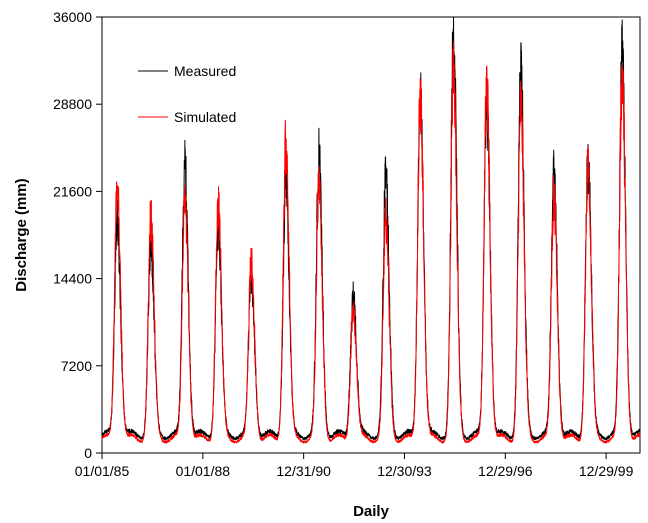 The width and height of the screenshot is (648, 523). I want to click on y-tick-label: 28800, so click(72, 104).